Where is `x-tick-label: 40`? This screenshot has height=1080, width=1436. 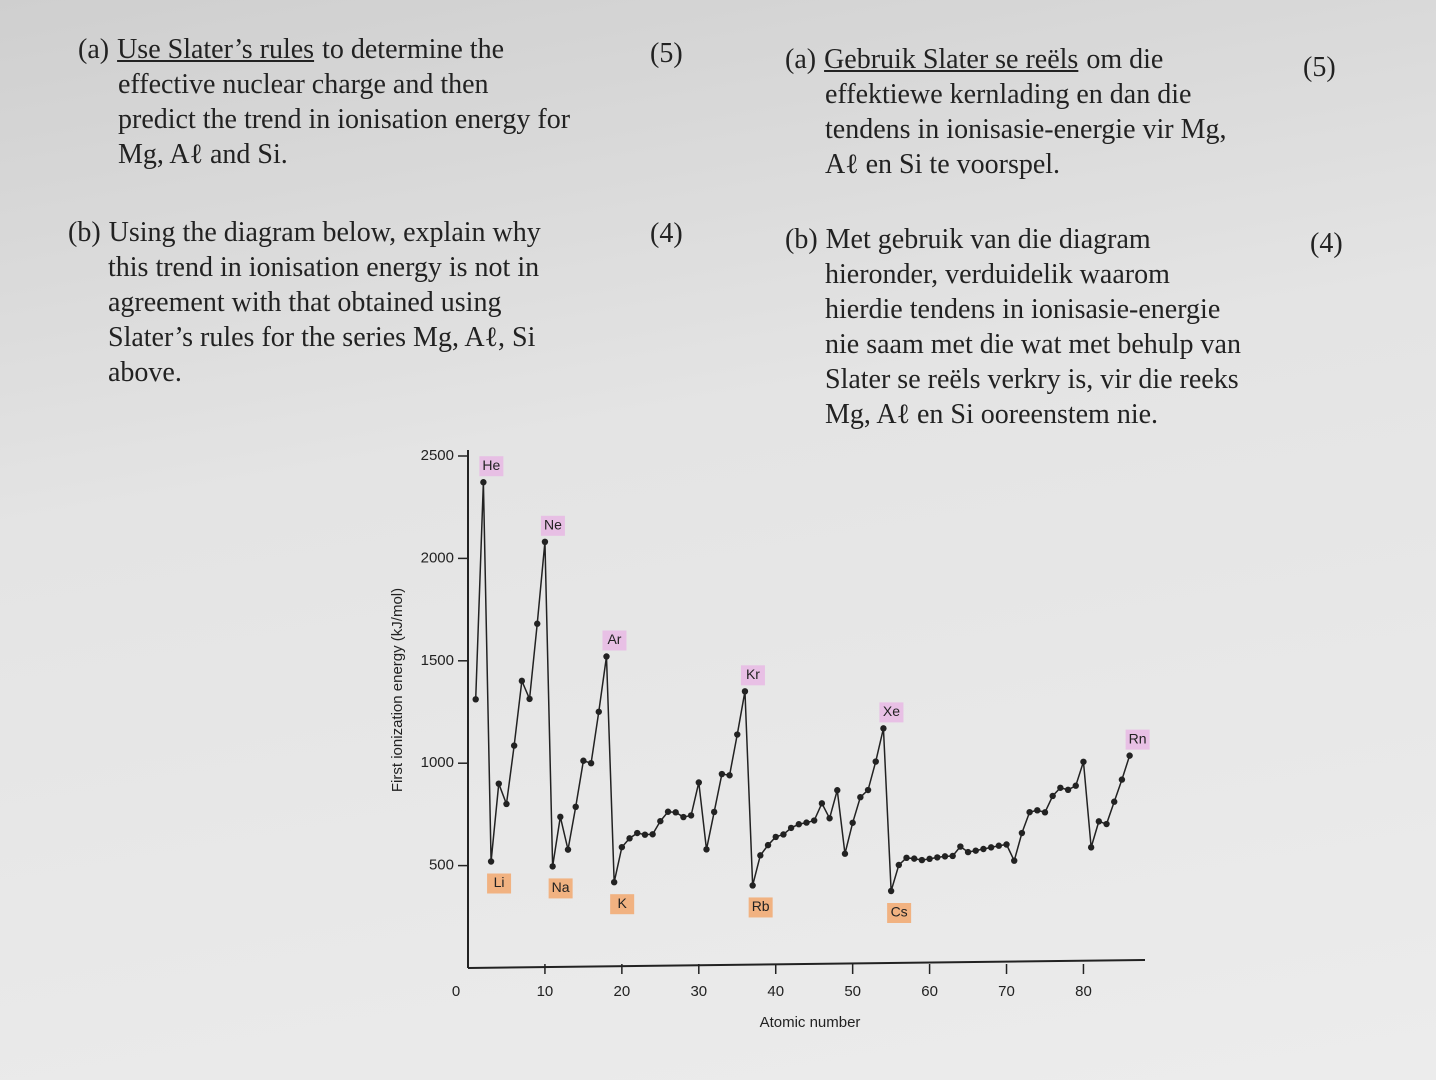
x-tick-label: 40 is located at coordinates (775, 991).